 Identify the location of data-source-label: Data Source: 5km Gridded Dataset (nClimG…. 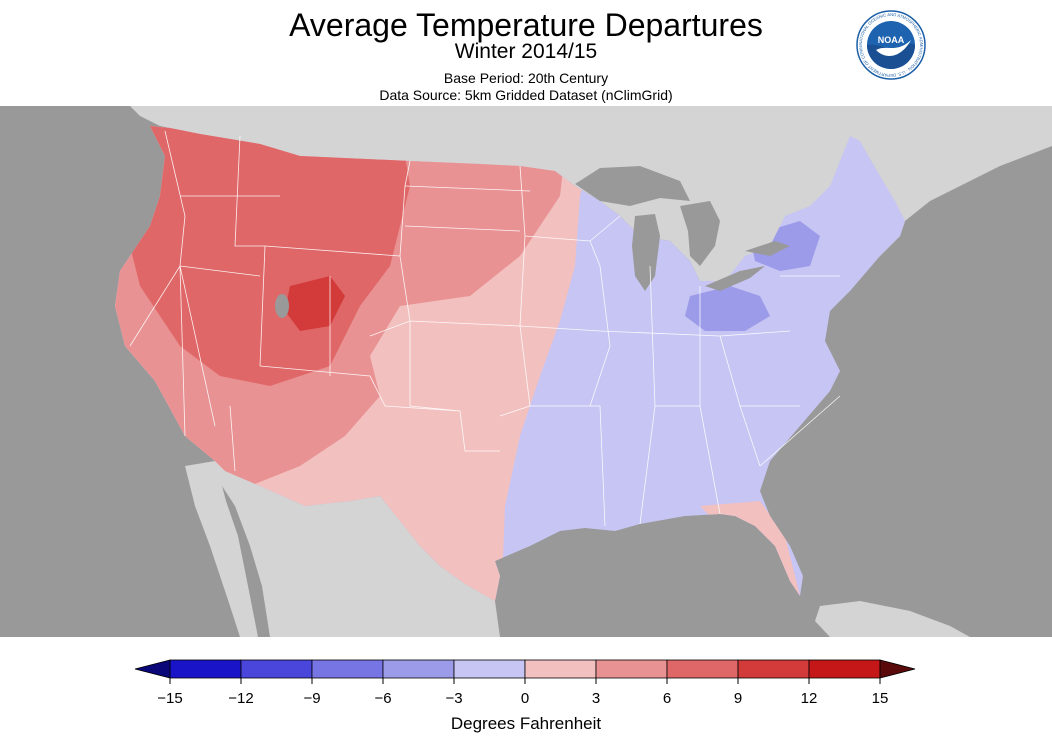
(526, 95).